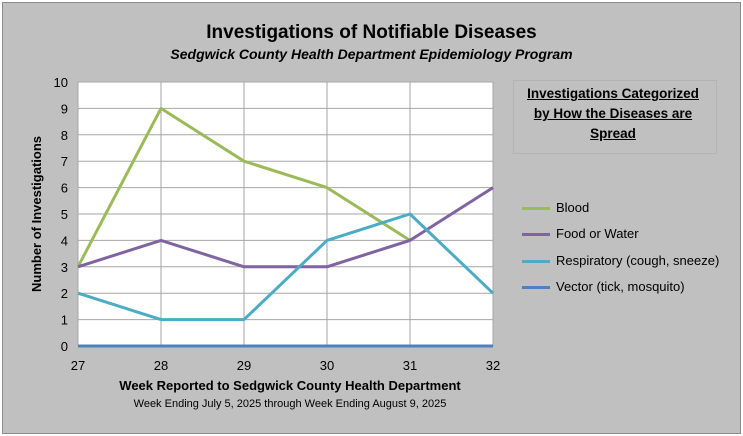  I want to click on legend-item-vector: Vector (tick, mosquito), so click(603, 286).